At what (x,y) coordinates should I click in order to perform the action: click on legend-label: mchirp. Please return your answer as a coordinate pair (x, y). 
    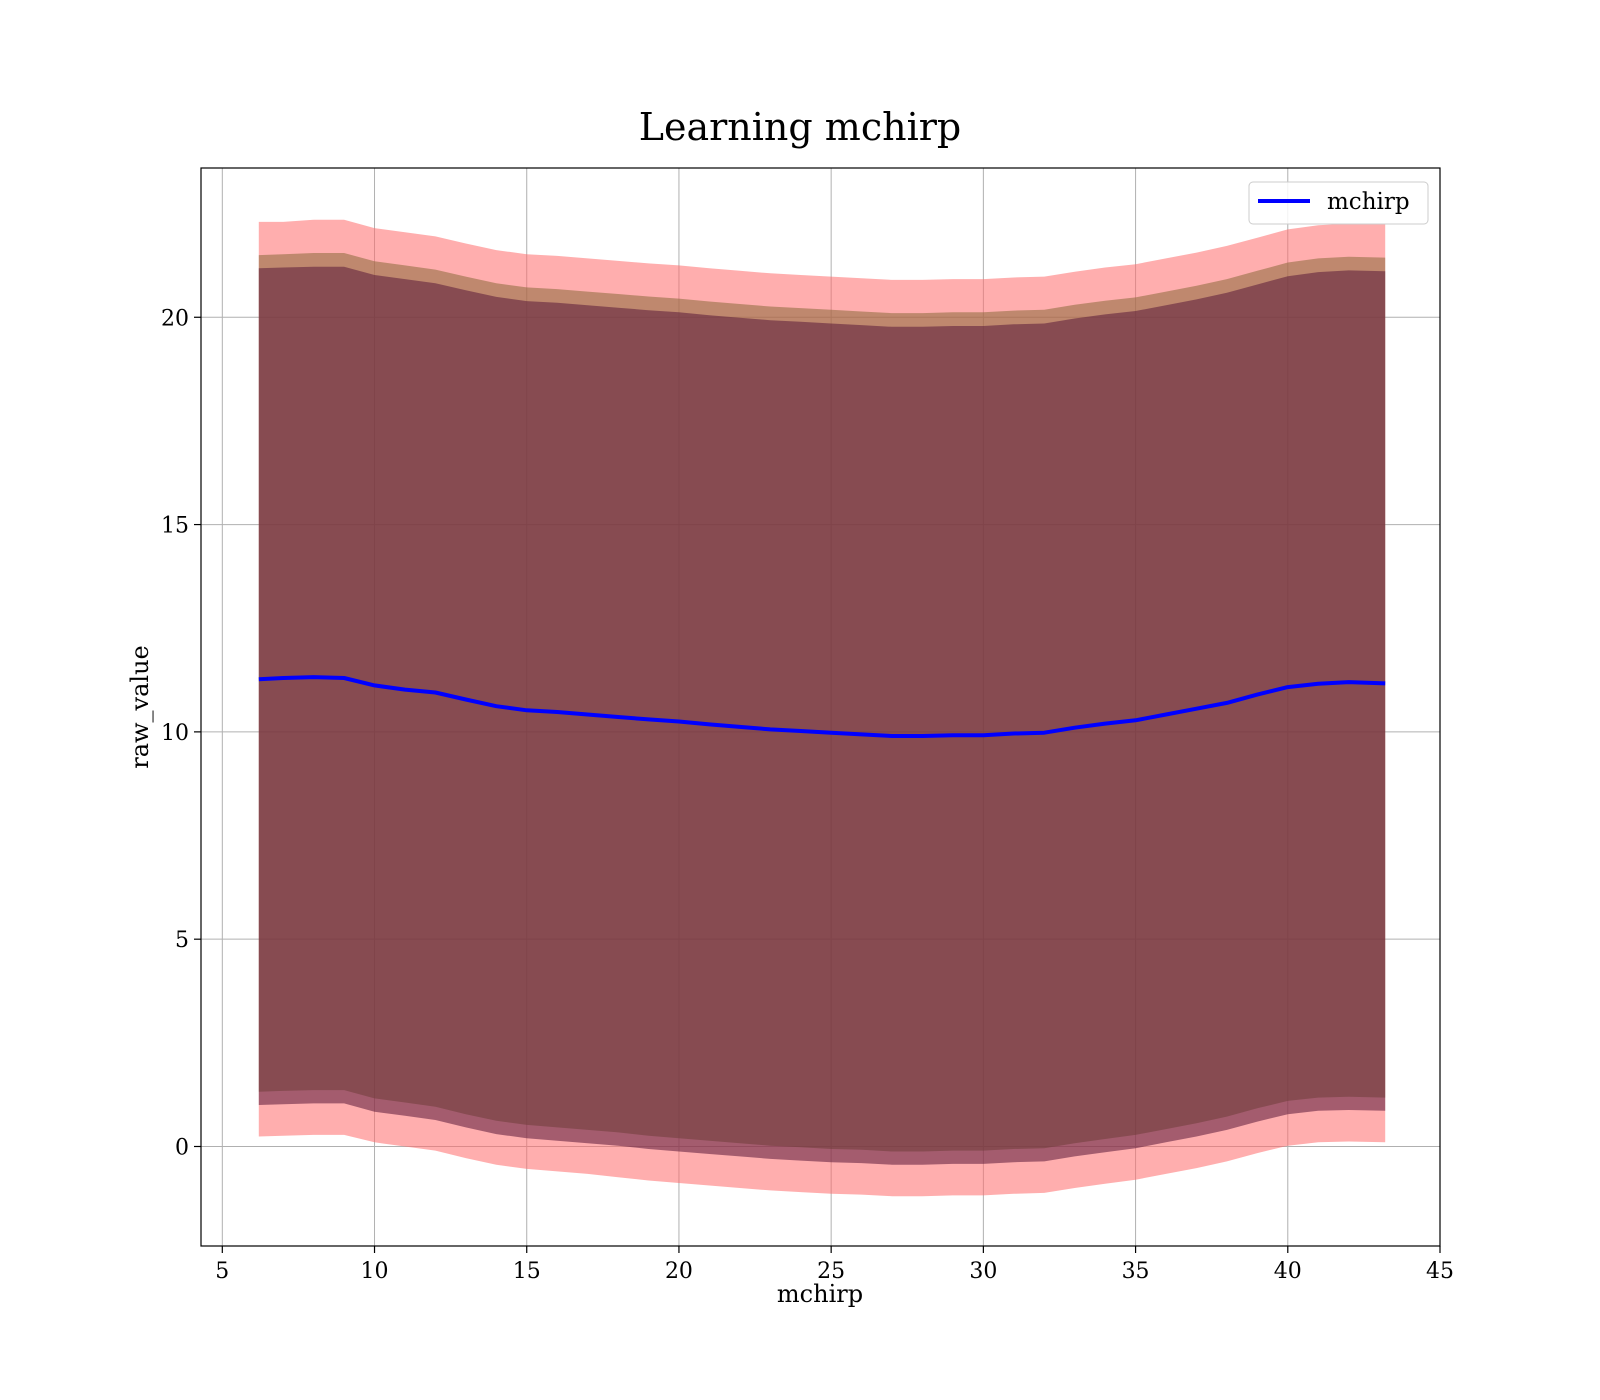
    Looking at the image, I should click on (1368, 202).